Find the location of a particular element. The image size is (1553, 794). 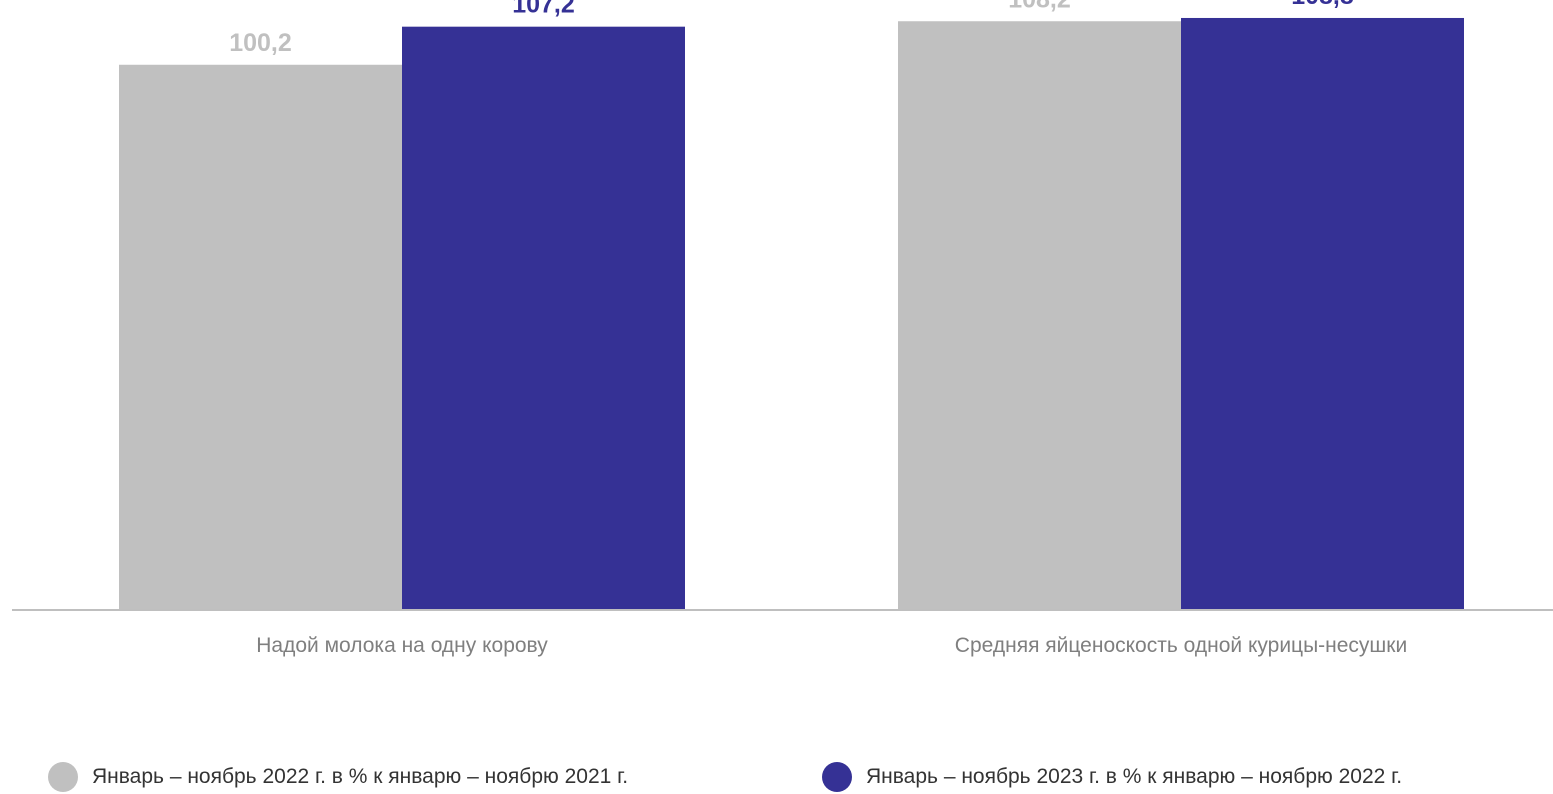

data-label-2023-0: 107,2 is located at coordinates (543, 9).